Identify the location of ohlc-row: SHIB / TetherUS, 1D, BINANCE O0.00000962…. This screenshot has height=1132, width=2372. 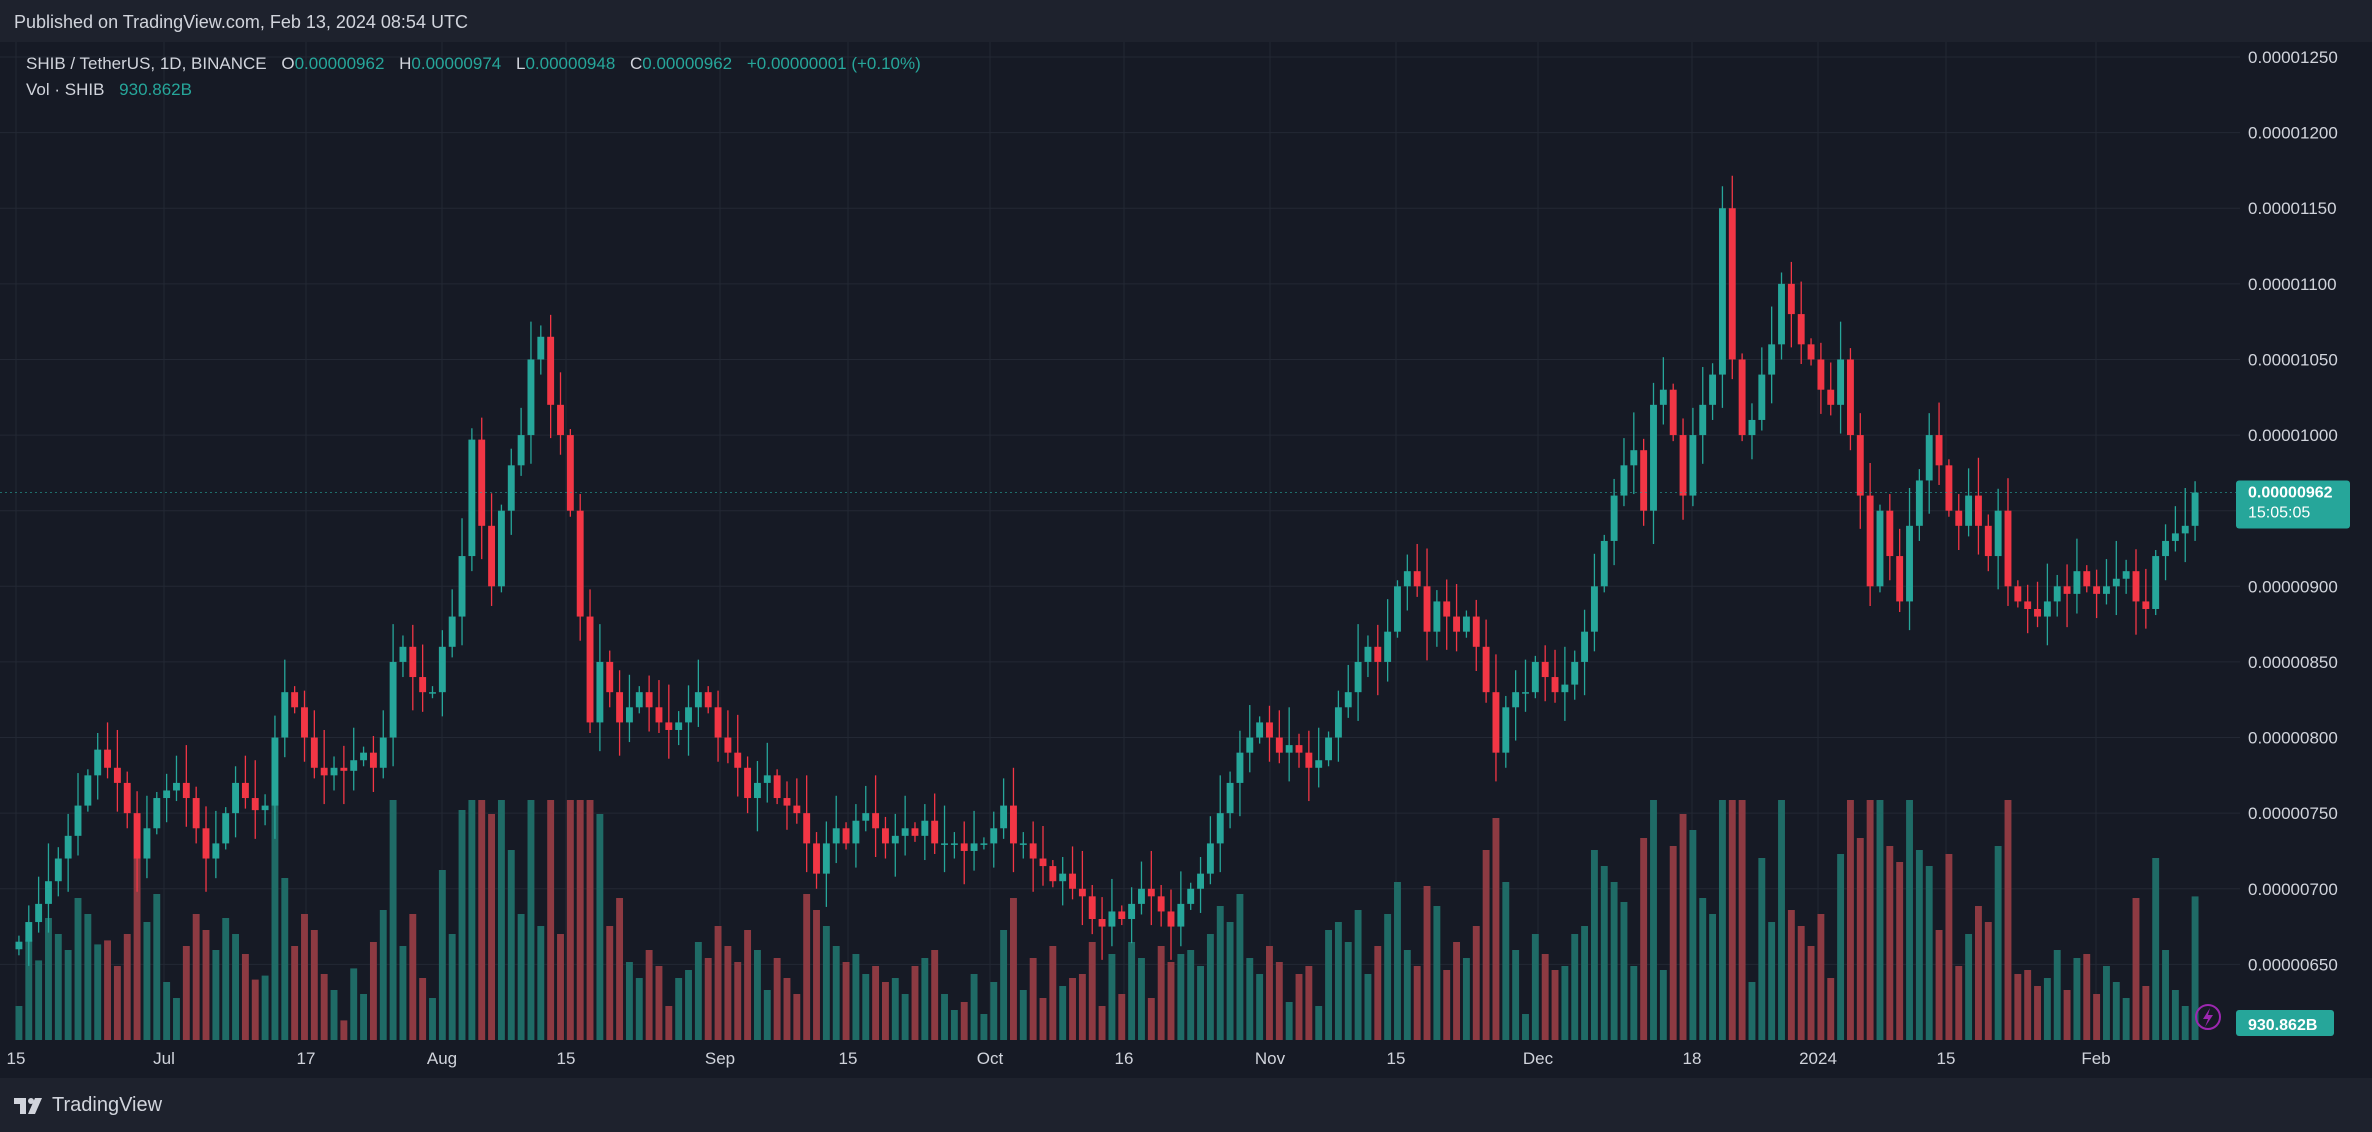
(473, 67).